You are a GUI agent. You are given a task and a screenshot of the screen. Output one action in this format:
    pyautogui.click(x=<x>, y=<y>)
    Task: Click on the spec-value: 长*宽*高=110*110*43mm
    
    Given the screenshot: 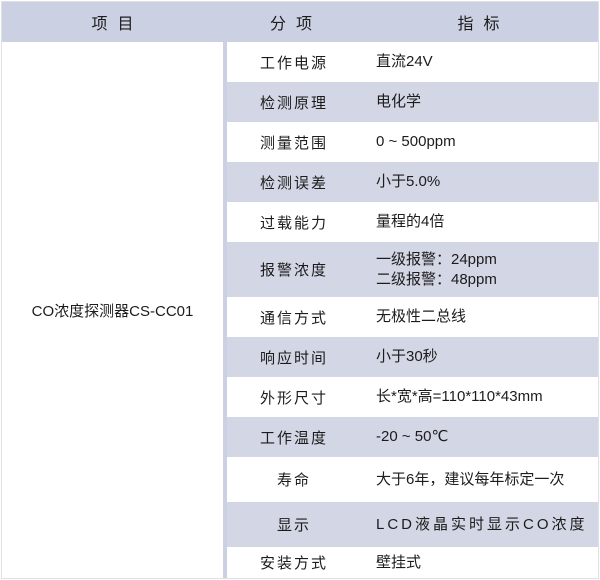 What is the action you would take?
    pyautogui.click(x=459, y=396)
    